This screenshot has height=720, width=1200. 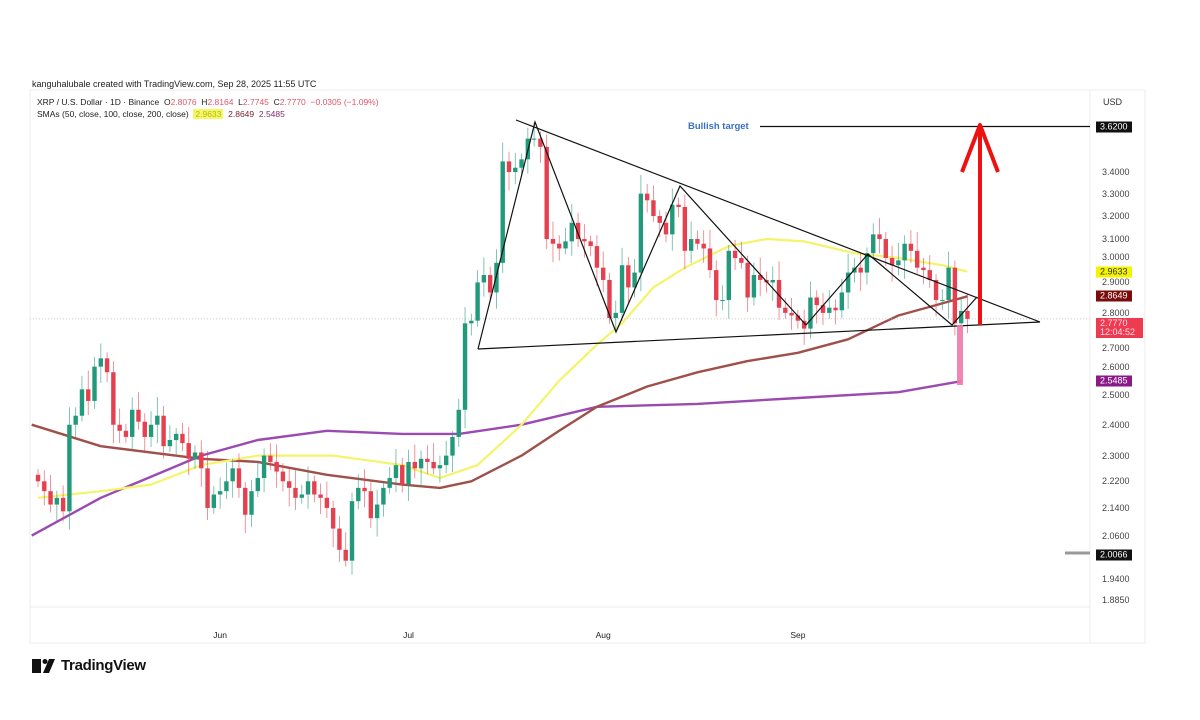 What do you see at coordinates (1114, 322) in the screenshot?
I see `last-price-value: 2.7770` at bounding box center [1114, 322].